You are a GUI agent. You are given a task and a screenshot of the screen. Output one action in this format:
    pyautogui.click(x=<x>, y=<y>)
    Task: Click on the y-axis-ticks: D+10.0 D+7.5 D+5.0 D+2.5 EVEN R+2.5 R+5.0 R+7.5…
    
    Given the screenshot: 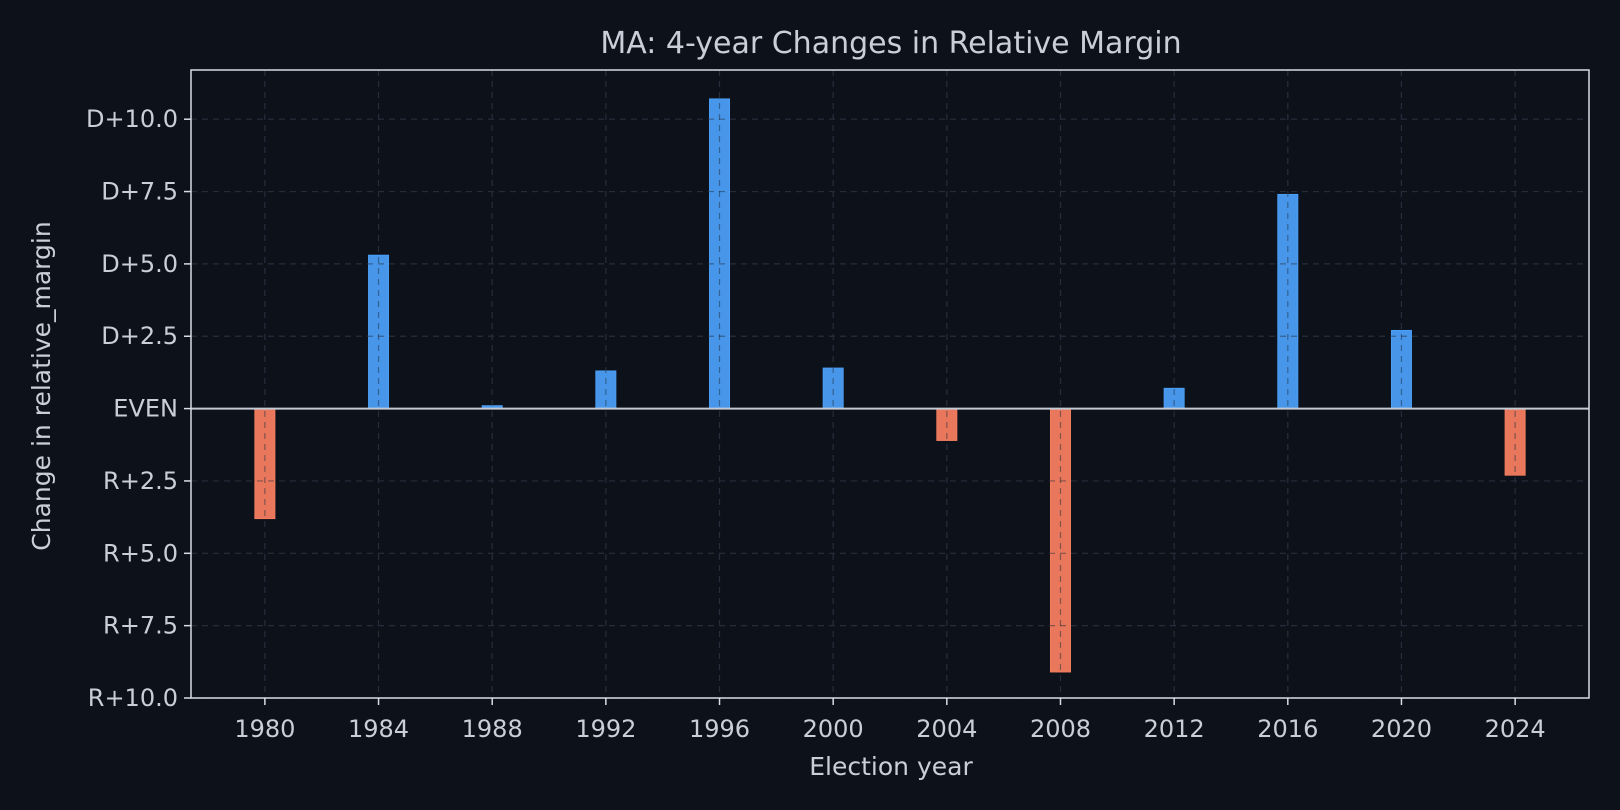 What is the action you would take?
    pyautogui.click(x=138, y=408)
    